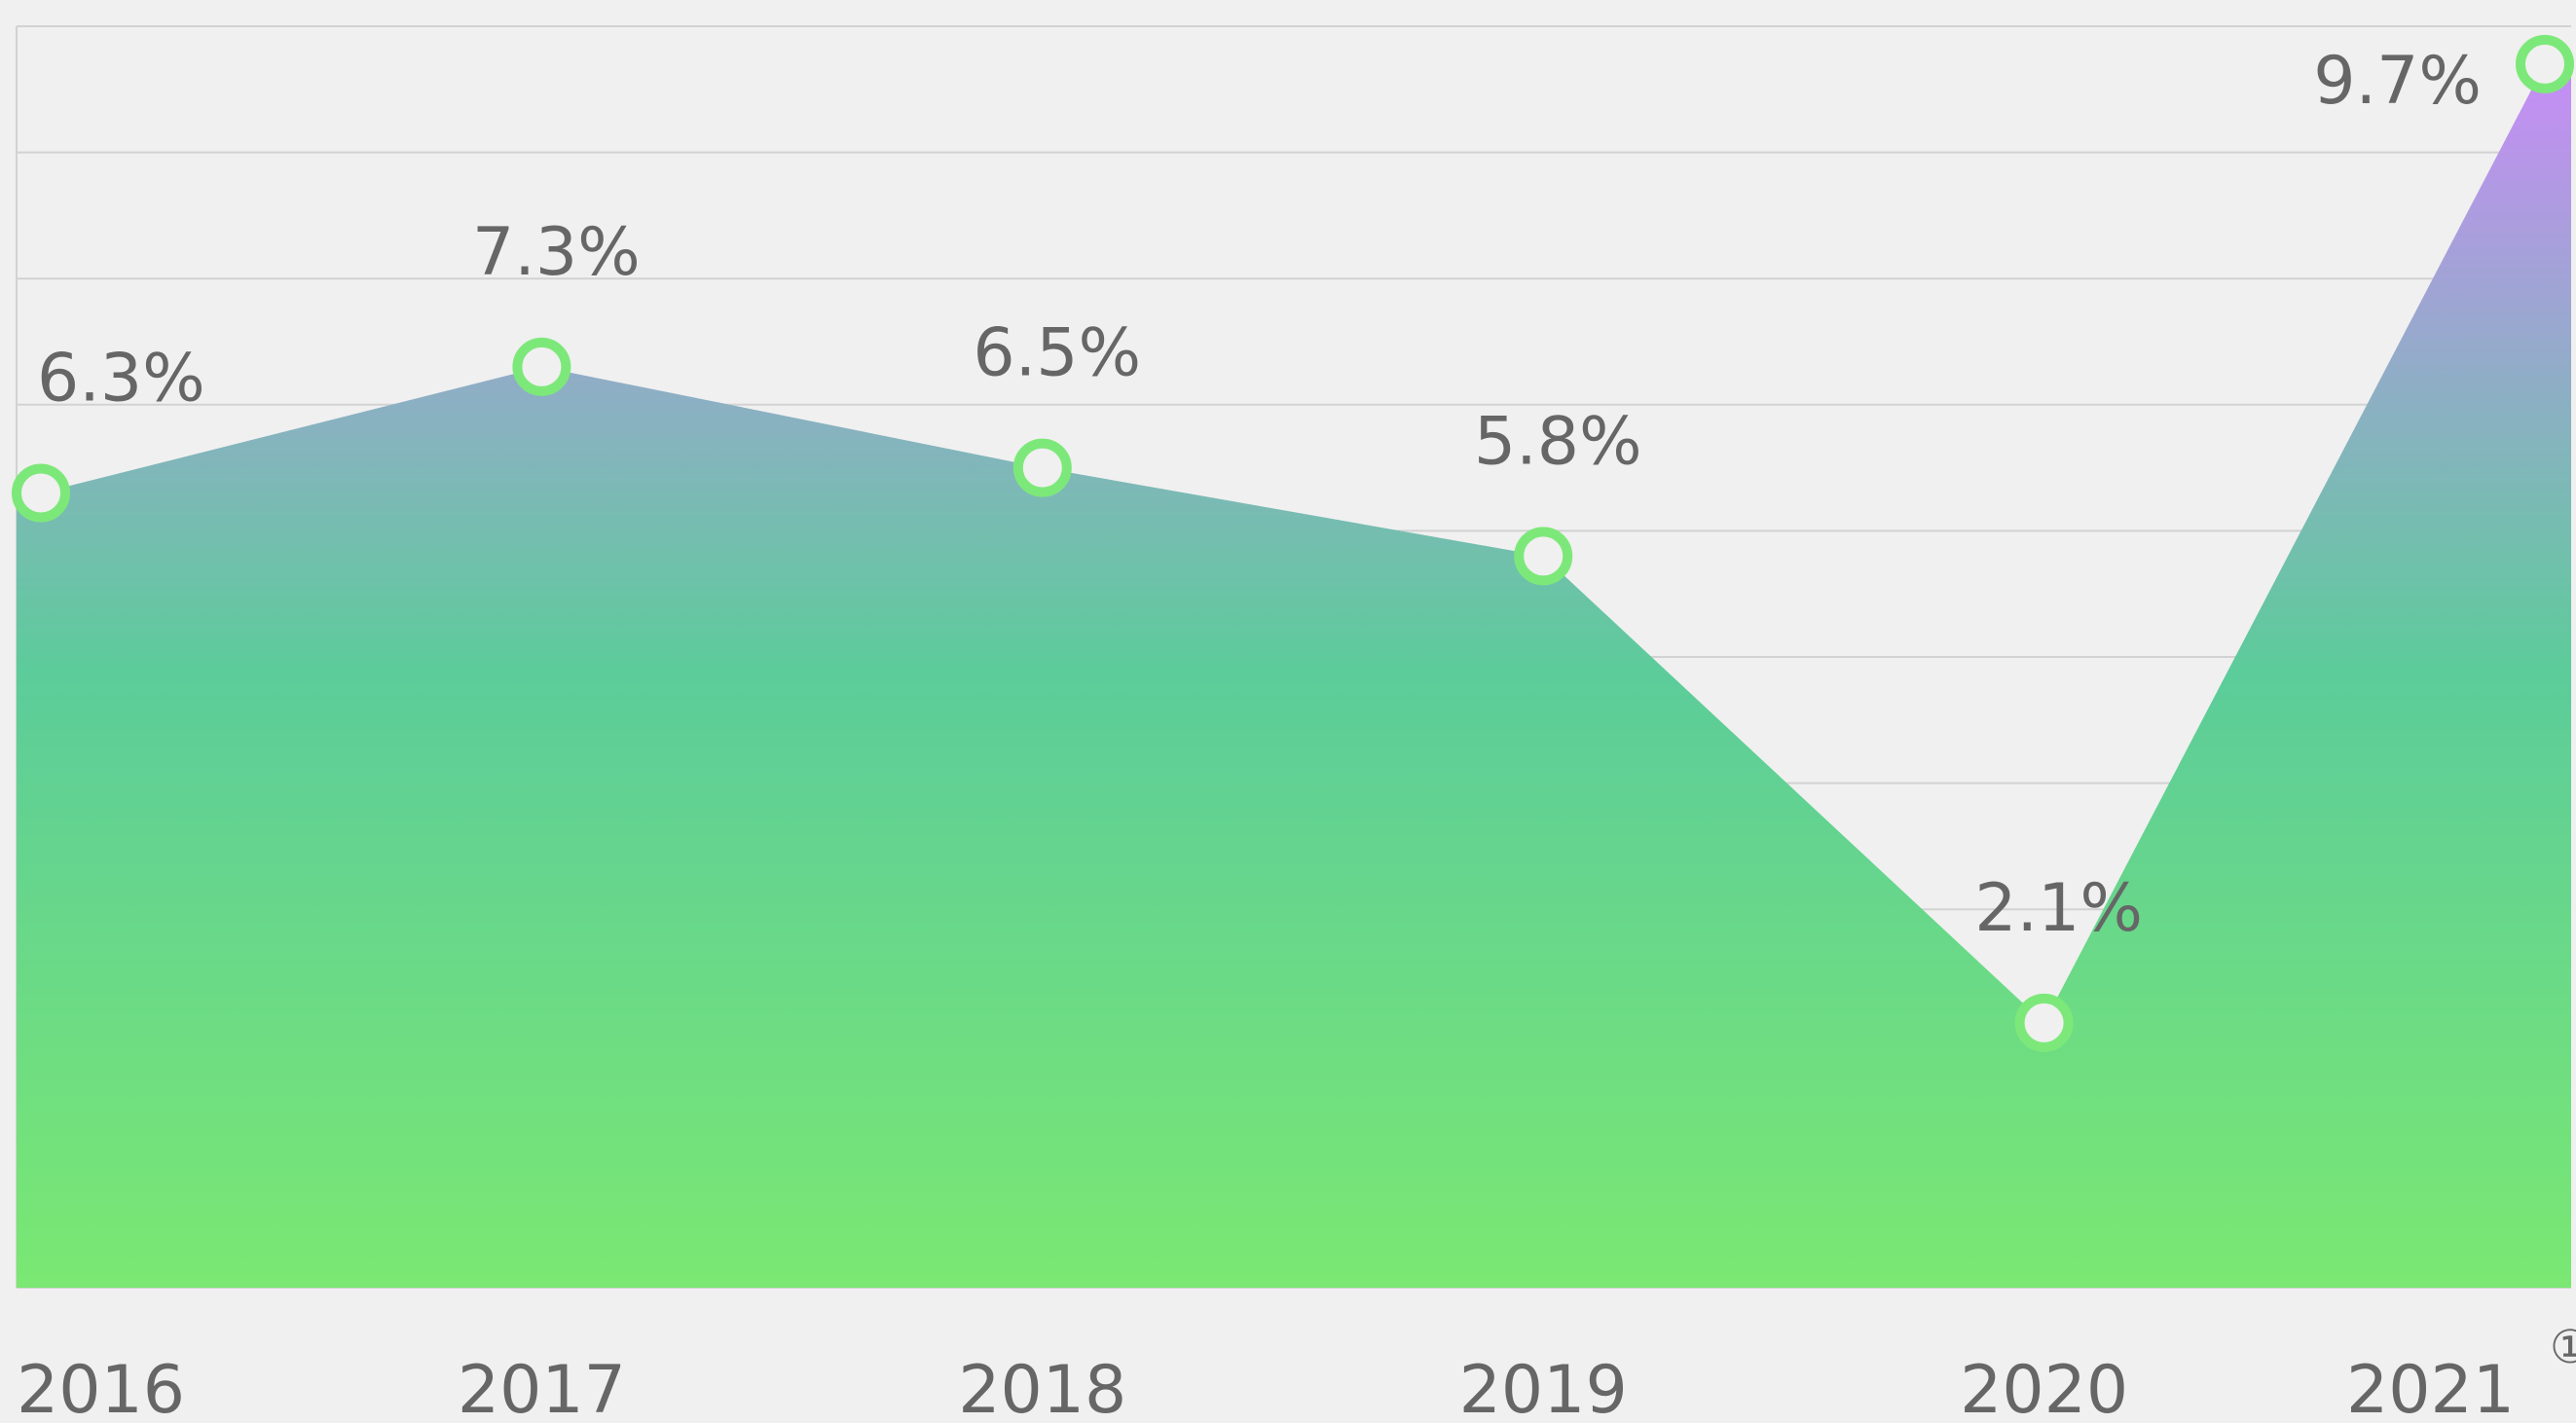  What do you see at coordinates (2430, 1387) in the screenshot?
I see `x-tick-label: 2021` at bounding box center [2430, 1387].